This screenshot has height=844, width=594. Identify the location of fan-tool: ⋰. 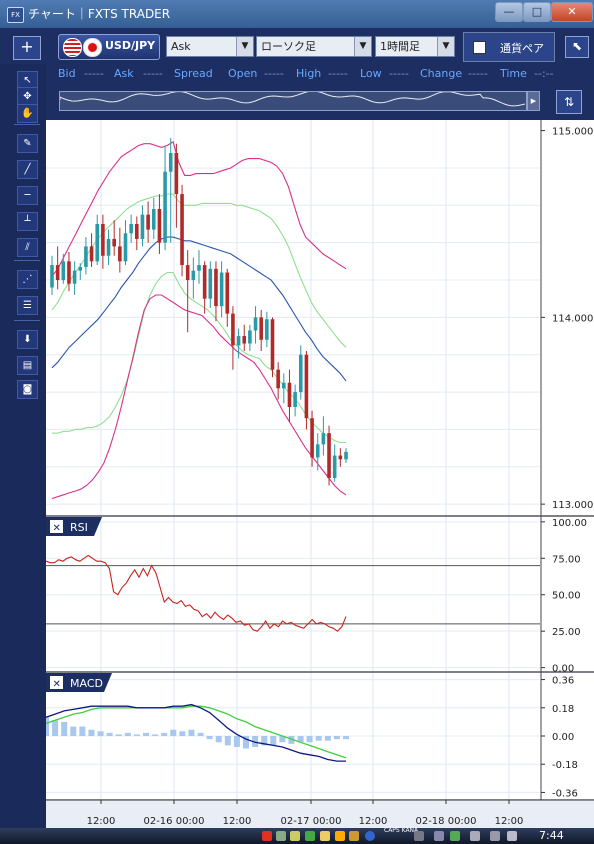
(27, 279).